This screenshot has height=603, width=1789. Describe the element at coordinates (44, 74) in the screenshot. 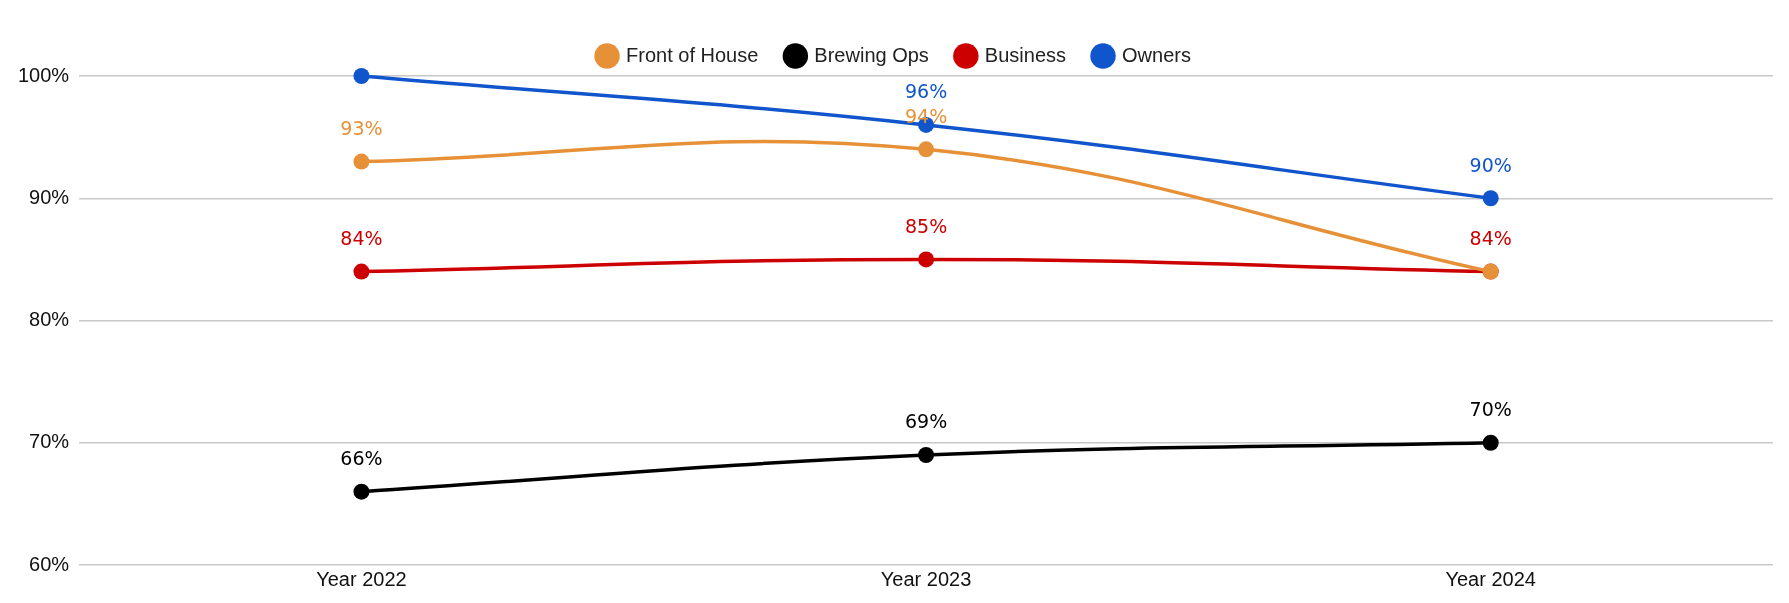

I see `y-tick-label: 100%` at that location.